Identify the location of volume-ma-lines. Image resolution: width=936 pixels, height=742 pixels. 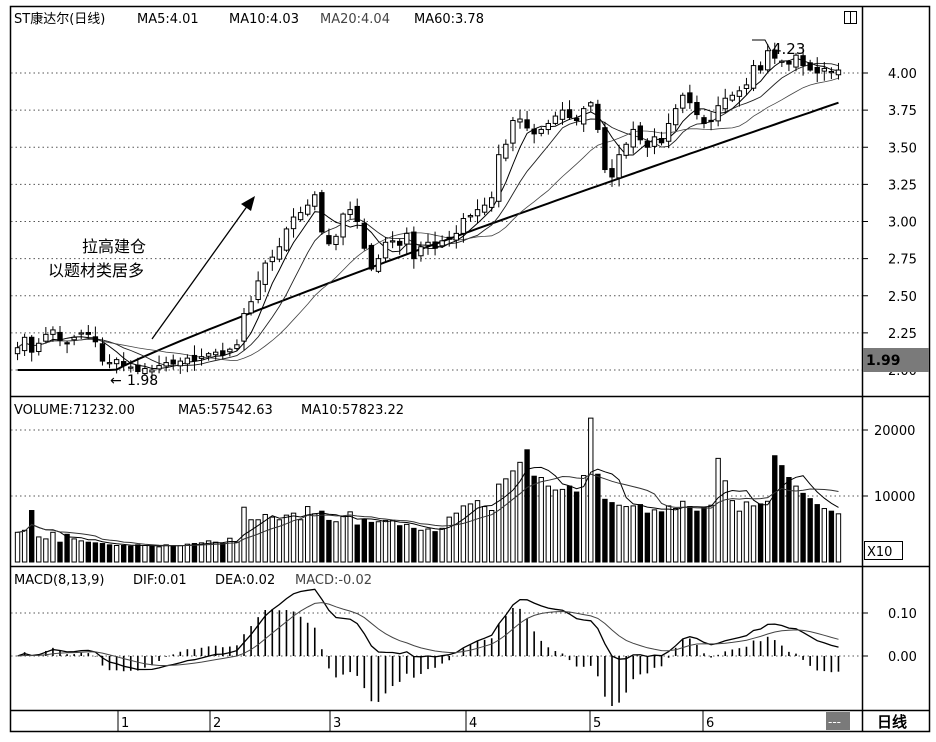
(428, 506).